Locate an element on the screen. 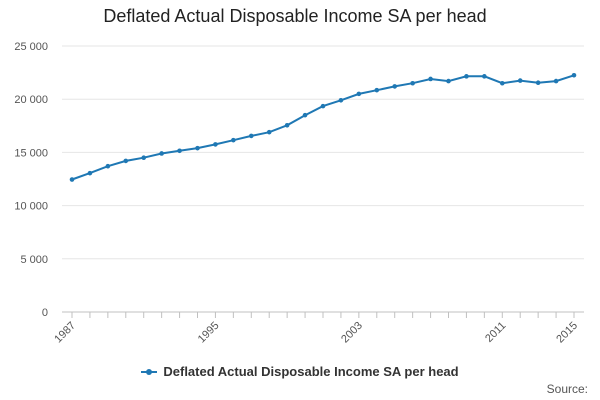 The width and height of the screenshot is (600, 400). x-tick-label: 1995 is located at coordinates (209, 333).